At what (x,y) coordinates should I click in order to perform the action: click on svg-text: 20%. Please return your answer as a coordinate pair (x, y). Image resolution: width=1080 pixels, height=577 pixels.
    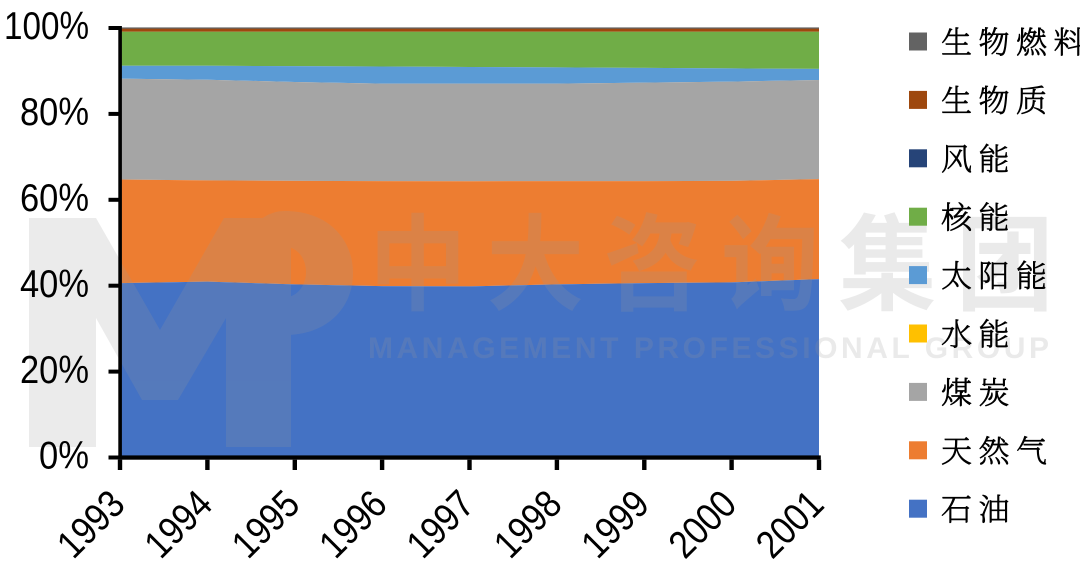
    Looking at the image, I should click on (54, 370).